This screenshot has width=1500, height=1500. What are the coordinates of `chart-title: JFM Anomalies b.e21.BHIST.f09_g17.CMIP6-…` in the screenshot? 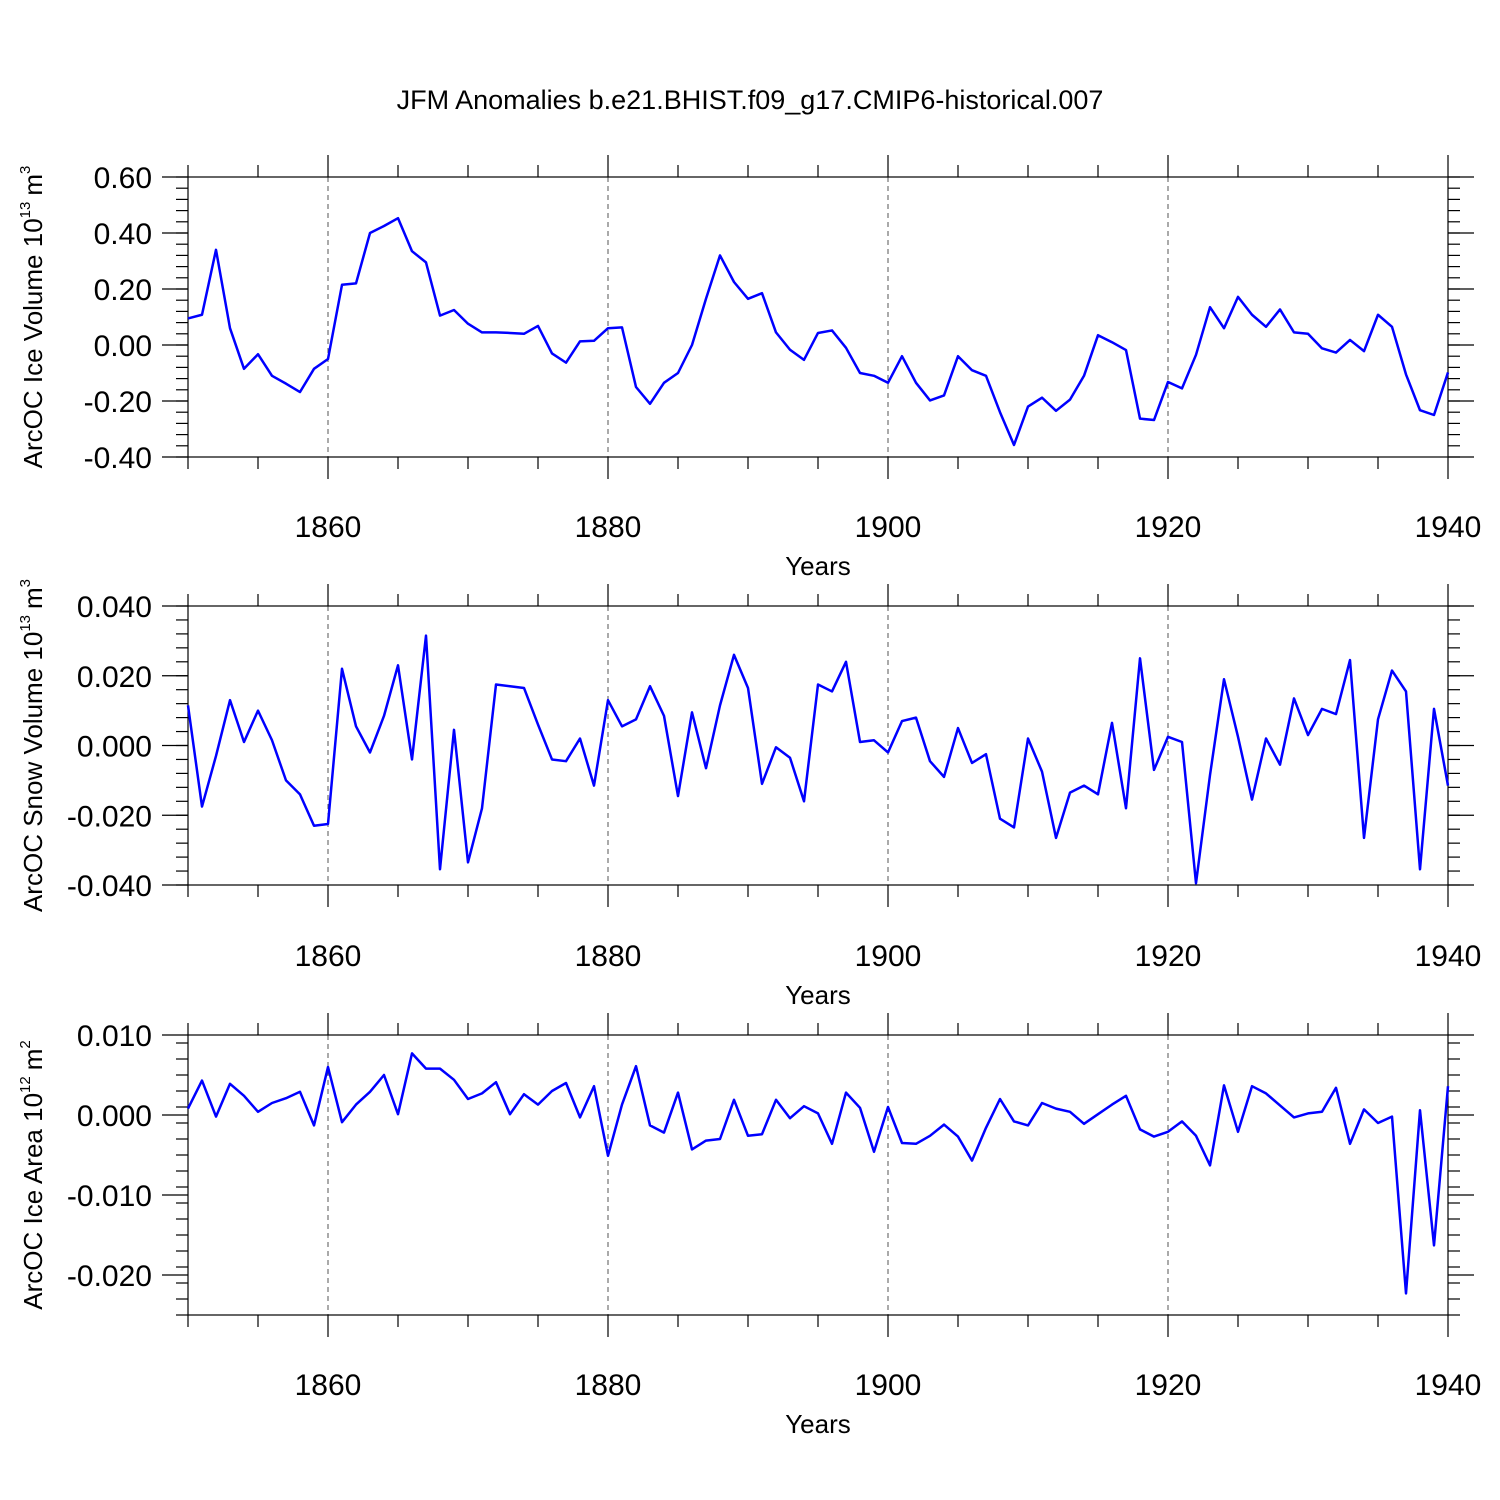 It's located at (750, 100).